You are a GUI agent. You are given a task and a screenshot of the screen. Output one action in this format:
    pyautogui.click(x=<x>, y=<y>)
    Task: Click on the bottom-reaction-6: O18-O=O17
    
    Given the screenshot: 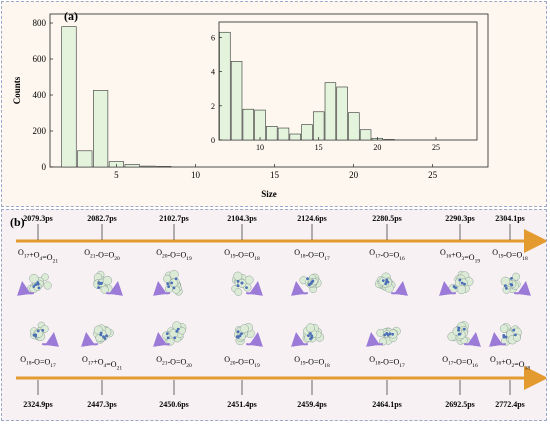 What is the action you would take?
    pyautogui.click(x=387, y=362)
    